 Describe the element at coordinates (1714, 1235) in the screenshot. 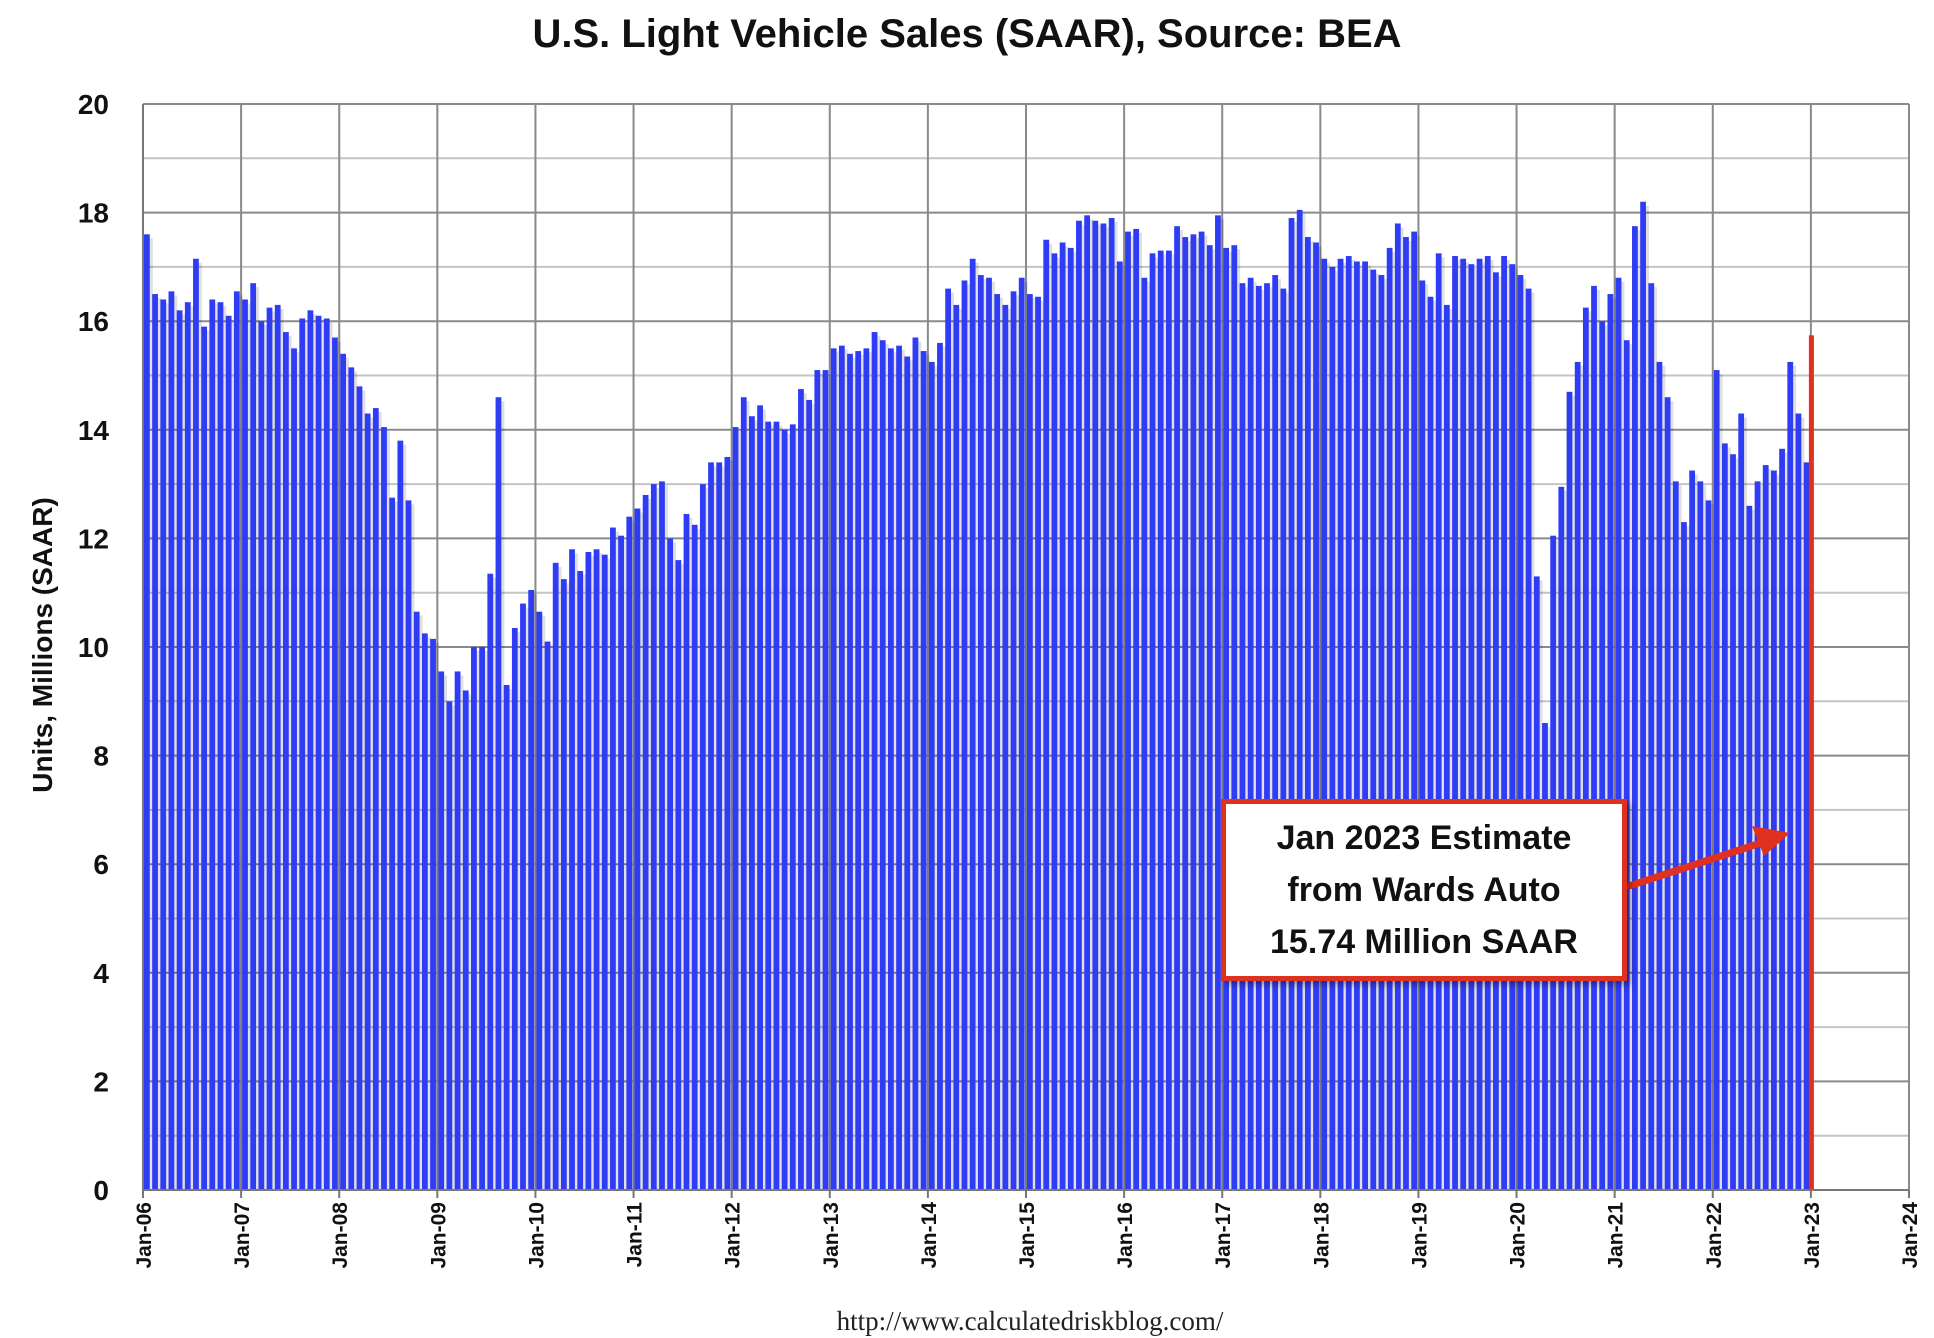

I see `x-tick-label: Jan-22` at that location.